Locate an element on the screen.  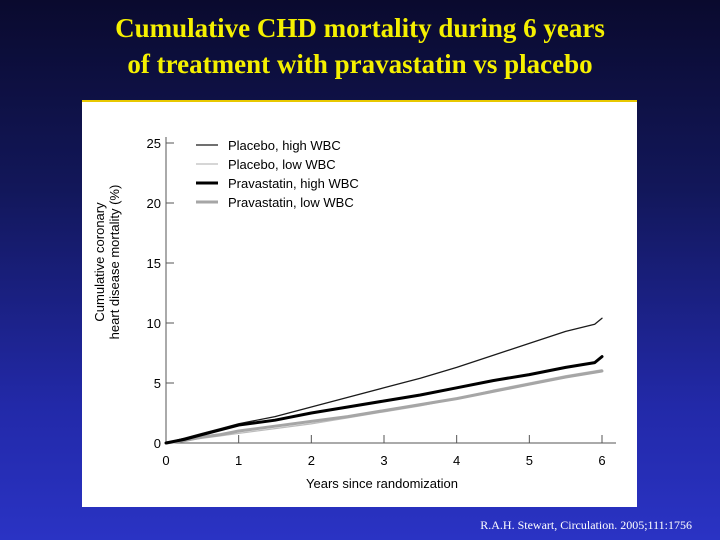
y-tick-label: 25 is located at coordinates (154, 143).